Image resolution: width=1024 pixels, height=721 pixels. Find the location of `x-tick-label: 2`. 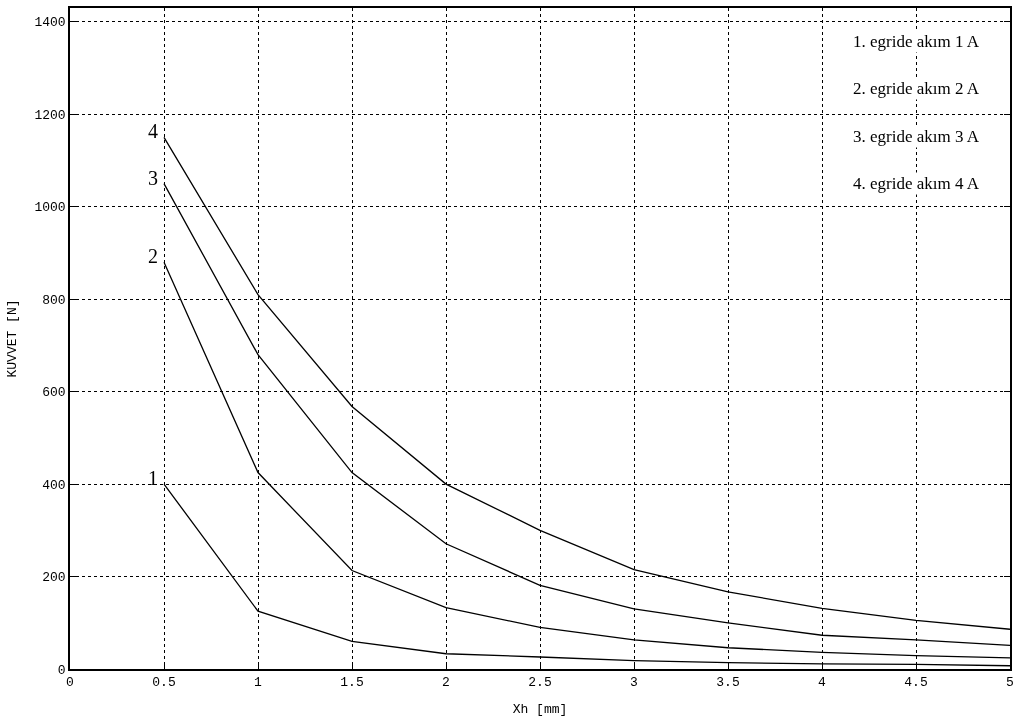

x-tick-label: 2 is located at coordinates (446, 683).